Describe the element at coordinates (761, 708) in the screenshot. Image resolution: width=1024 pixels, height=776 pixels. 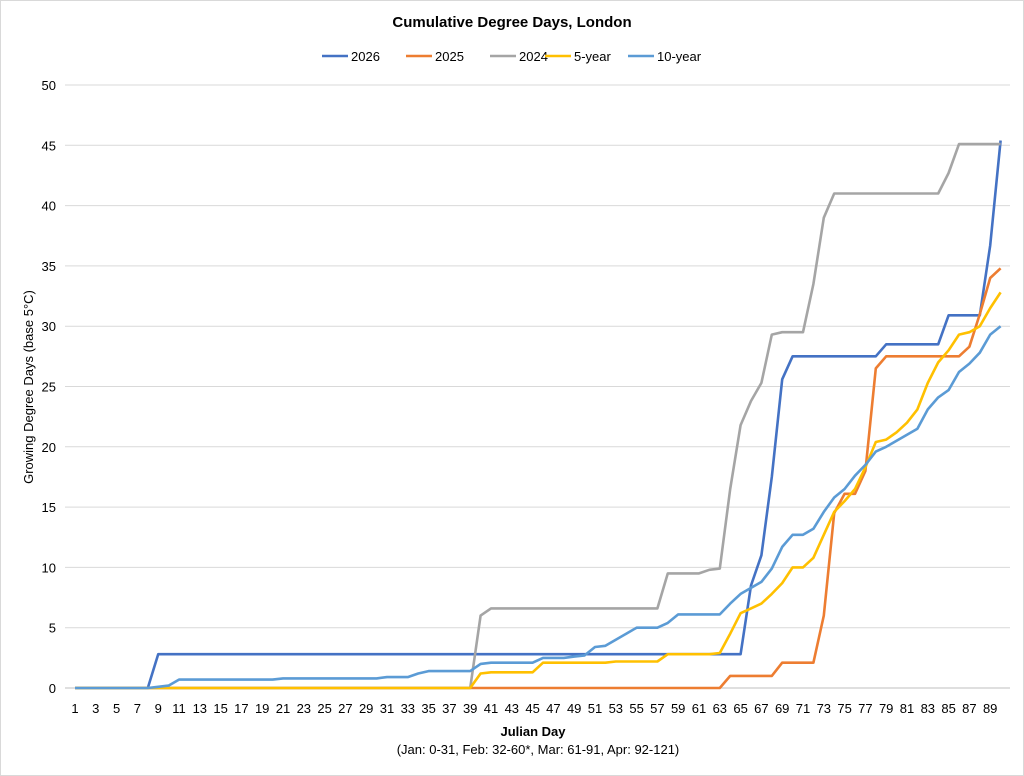
I see `x-tick-label: 67` at that location.